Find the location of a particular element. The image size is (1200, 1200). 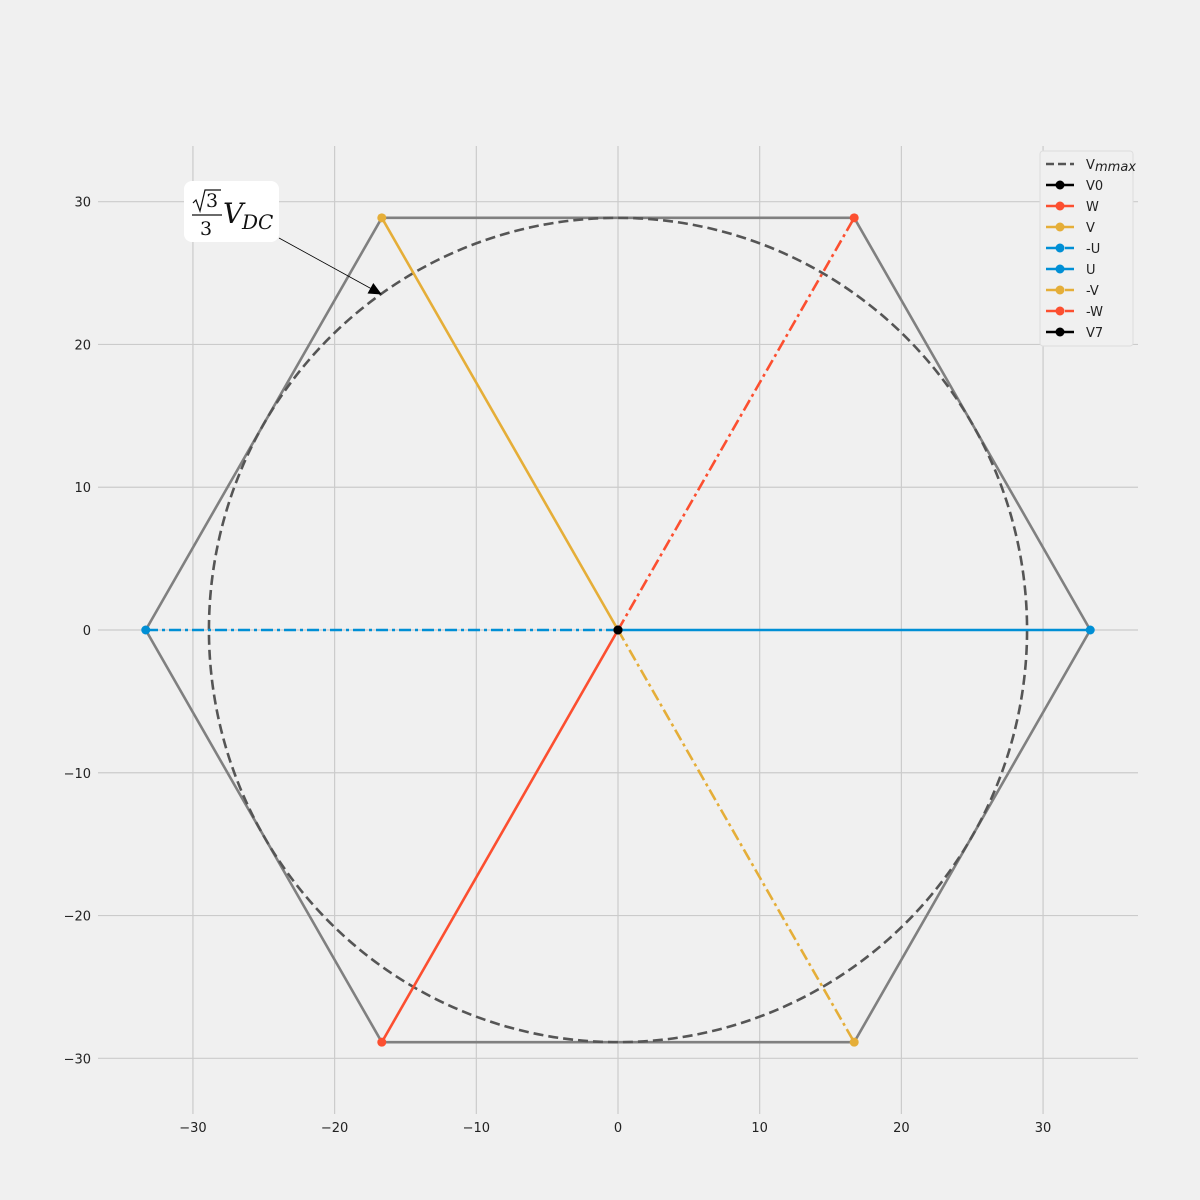

x-tick-label: 10 is located at coordinates (759, 1128).